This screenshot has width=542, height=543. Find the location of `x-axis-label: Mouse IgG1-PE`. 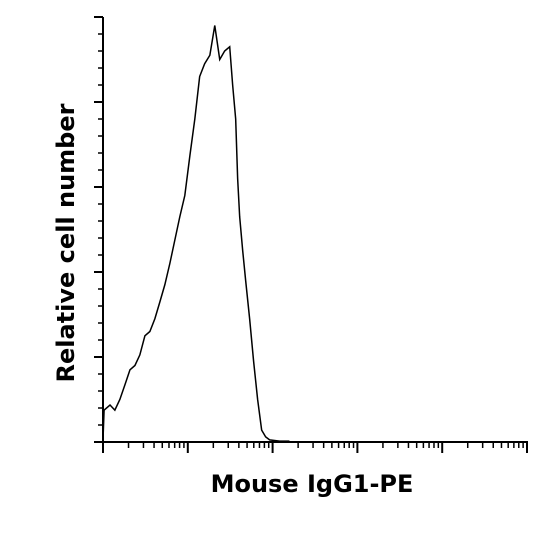

x-axis-label: Mouse IgG1-PE is located at coordinates (312, 484).